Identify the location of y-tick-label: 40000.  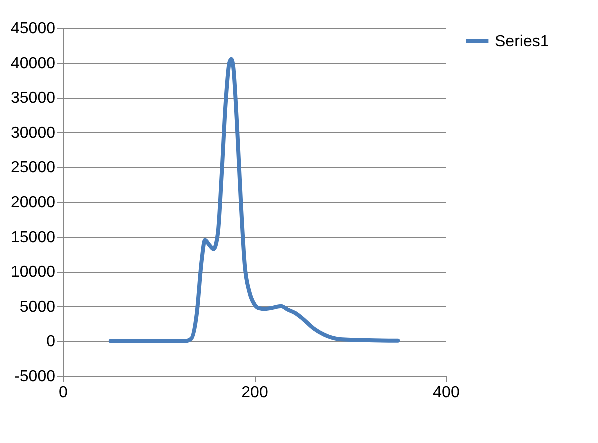
(33, 63).